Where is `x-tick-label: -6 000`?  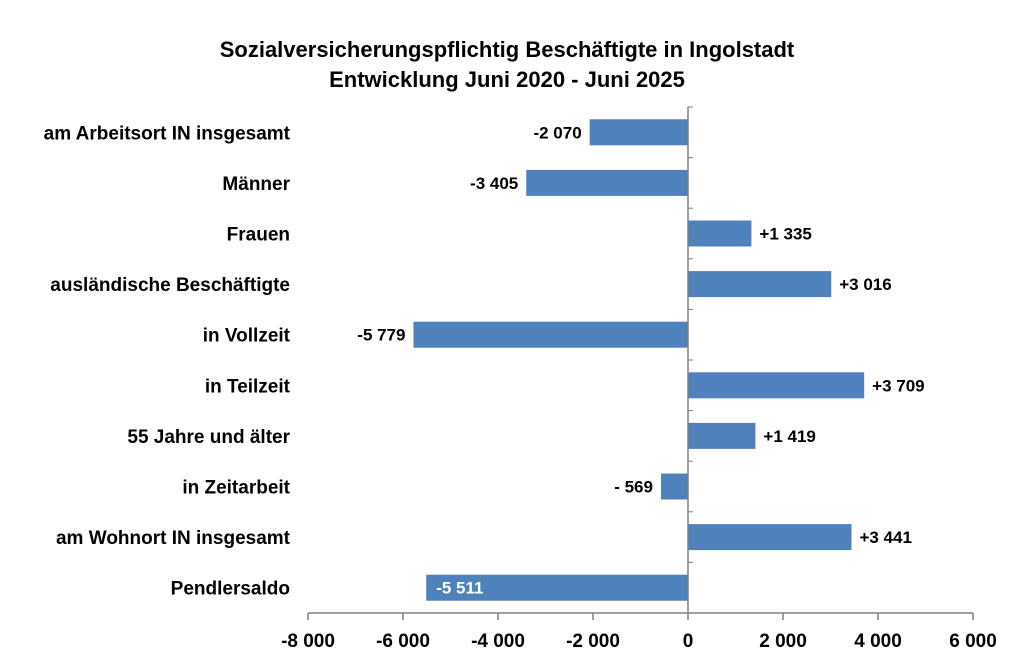 x-tick-label: -6 000 is located at coordinates (403, 641).